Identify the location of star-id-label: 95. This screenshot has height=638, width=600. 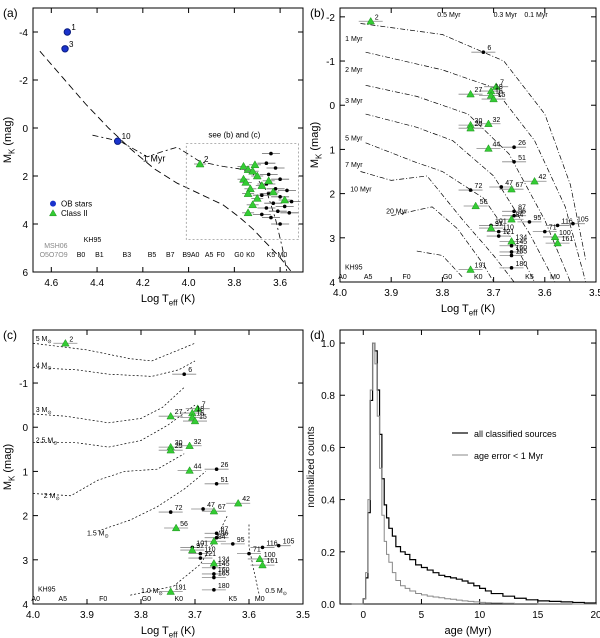
(537, 218).